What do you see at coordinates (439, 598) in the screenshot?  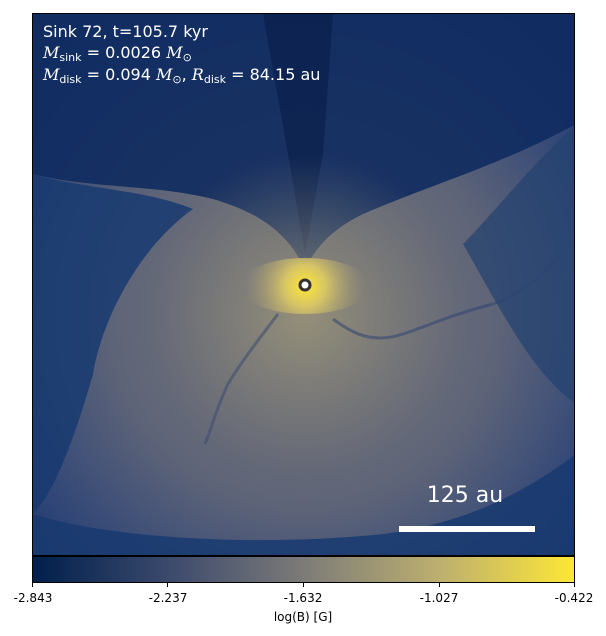 I see `colorbar-tick-label: -1.027` at bounding box center [439, 598].